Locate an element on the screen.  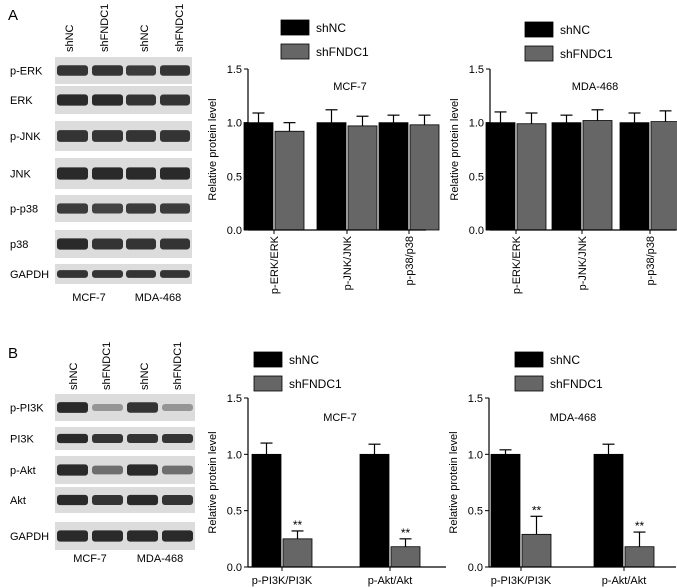
y-tick-label: 0.0 is located at coordinates (234, 568).